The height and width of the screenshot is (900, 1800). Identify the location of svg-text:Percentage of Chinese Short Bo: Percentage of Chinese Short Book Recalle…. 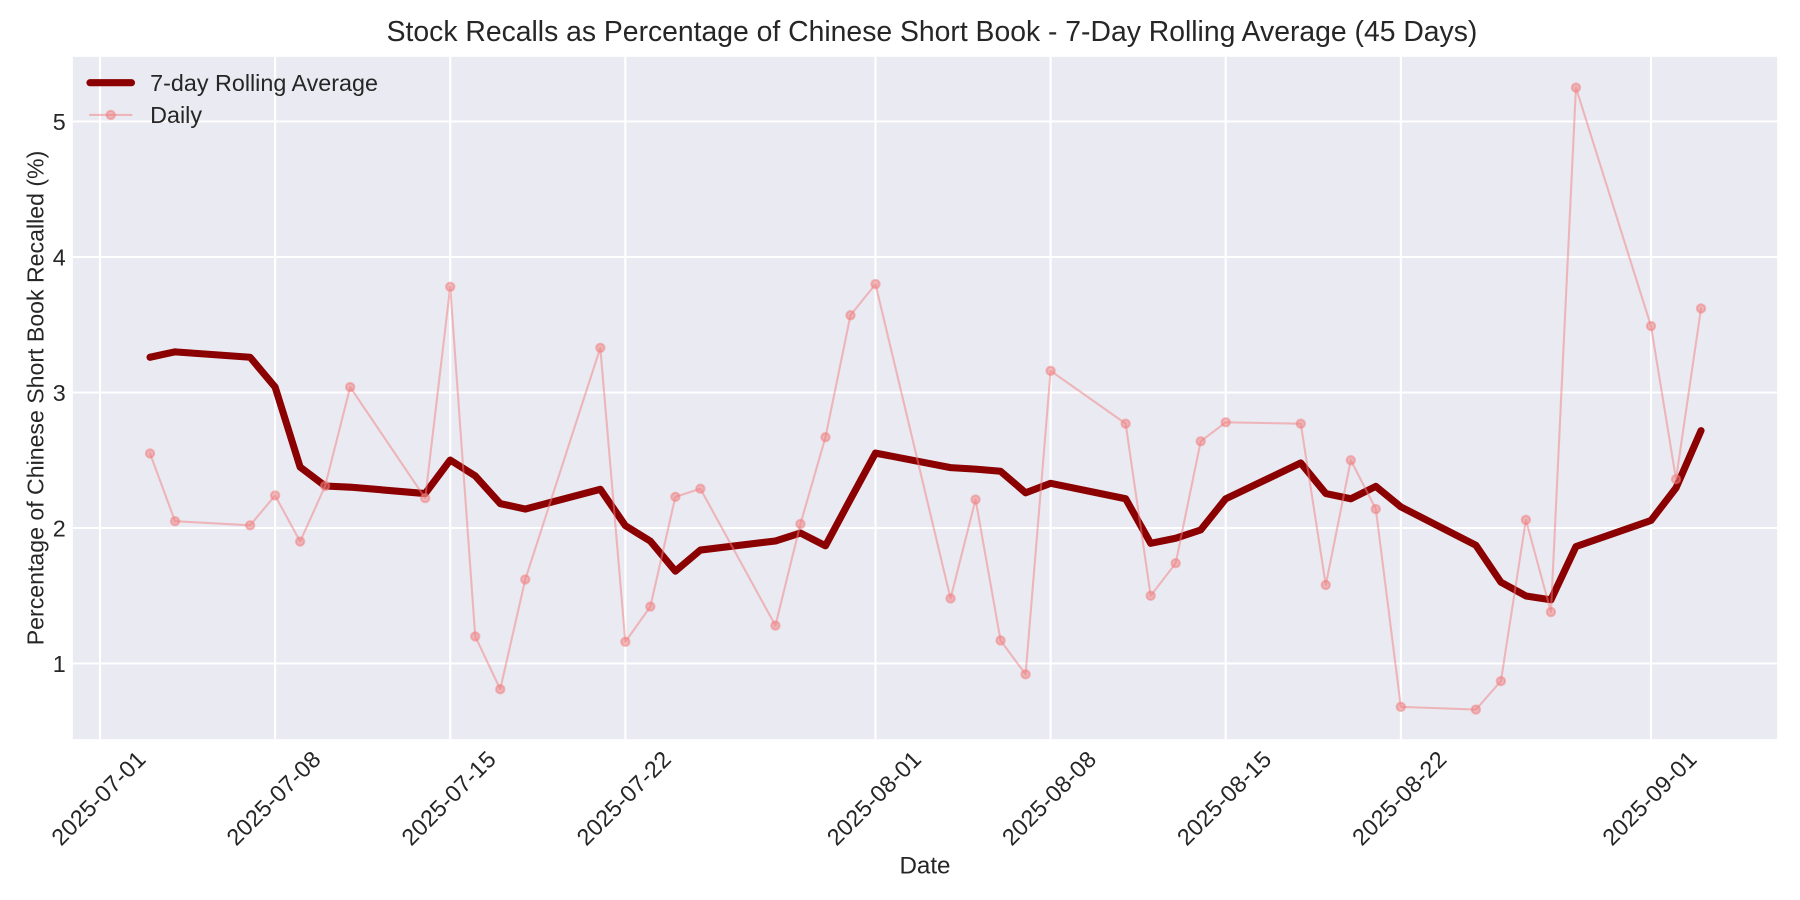
(36, 398).